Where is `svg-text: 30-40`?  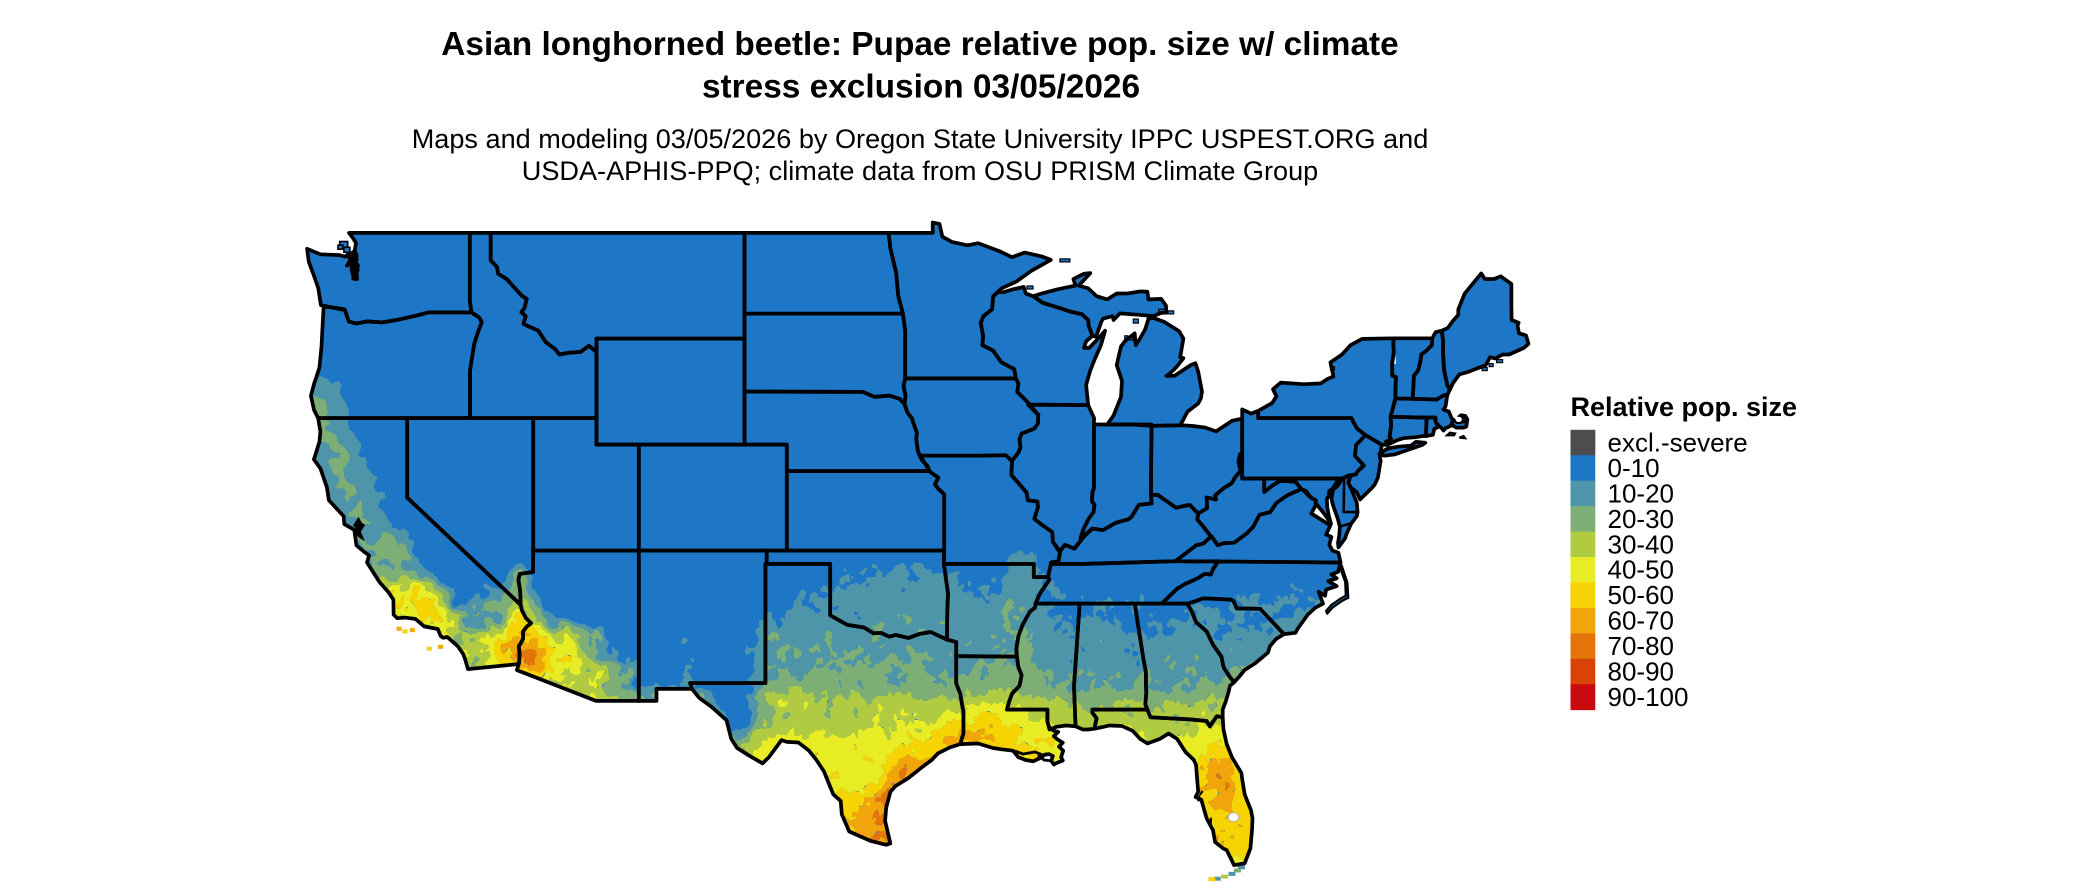
svg-text: 30-40 is located at coordinates (1641, 544).